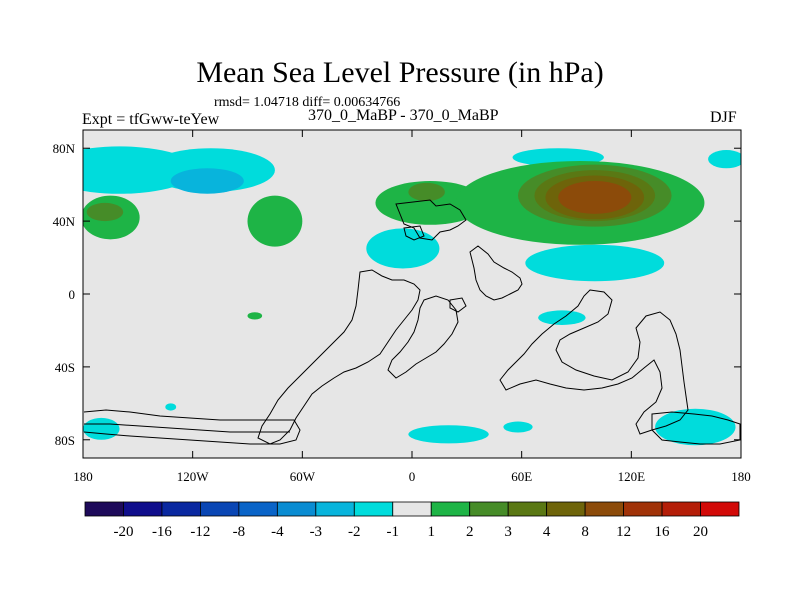 This screenshot has height=600, width=800. I want to click on colorbar-label: -12, so click(200, 532).